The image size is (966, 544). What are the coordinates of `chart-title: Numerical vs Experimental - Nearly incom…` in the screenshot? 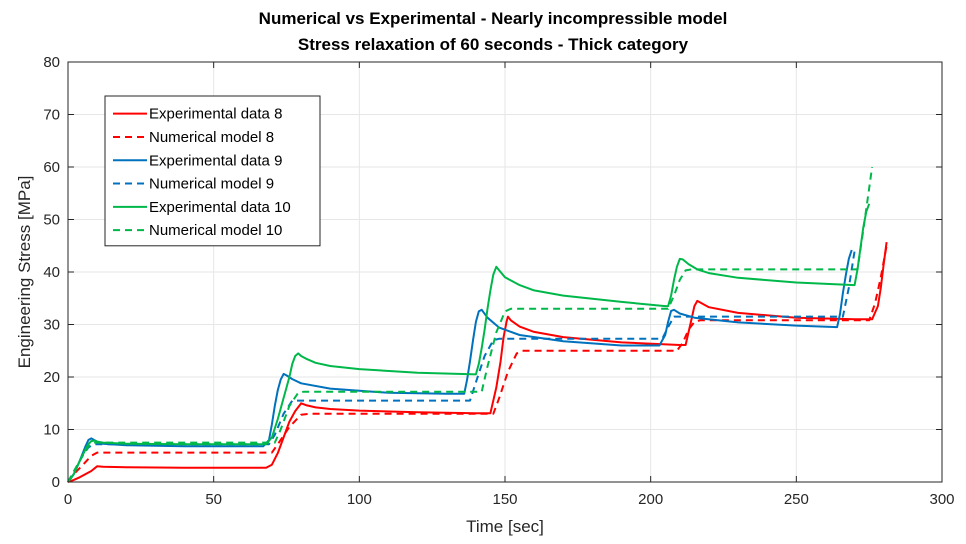 It's located at (493, 18).